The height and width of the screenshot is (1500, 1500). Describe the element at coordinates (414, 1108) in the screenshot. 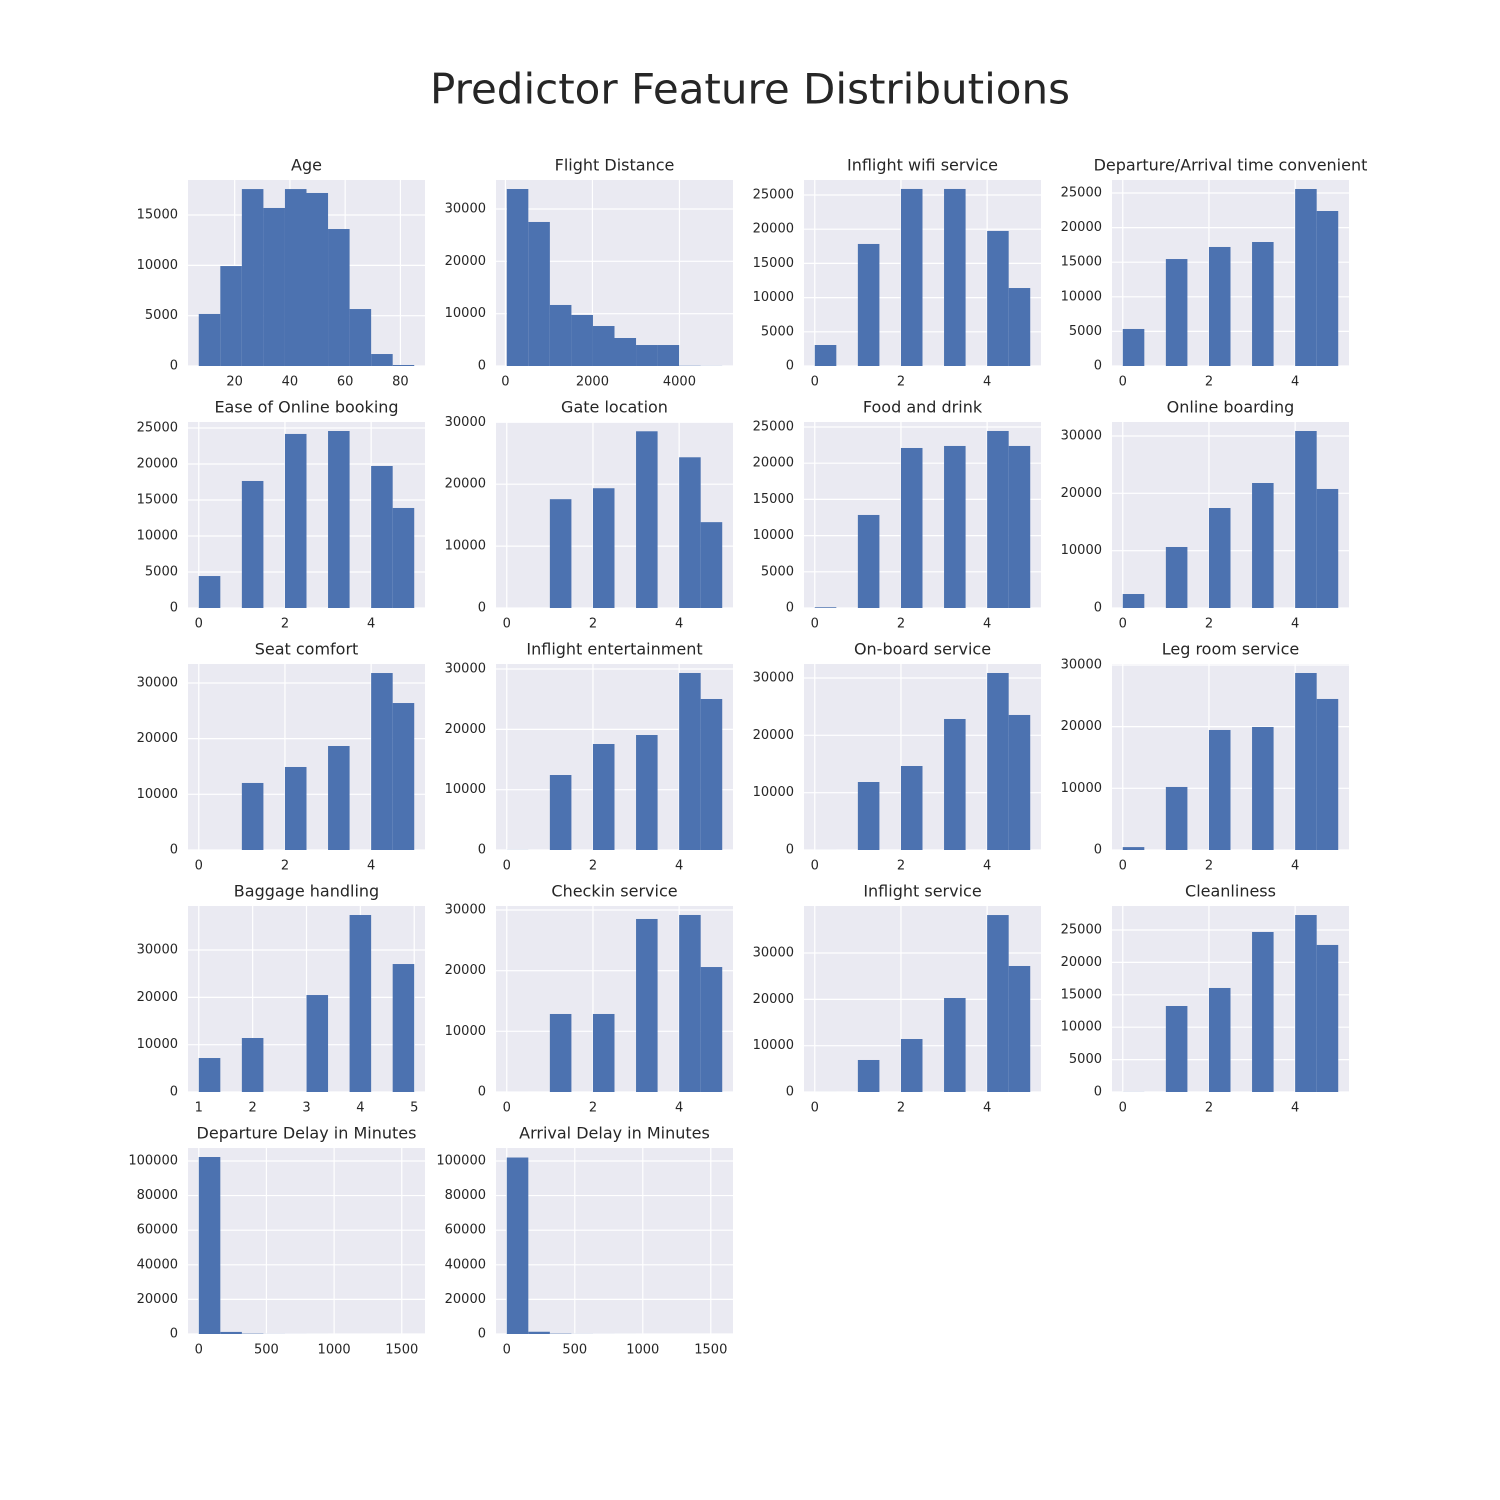

I see `x-tick-label: 5` at that location.